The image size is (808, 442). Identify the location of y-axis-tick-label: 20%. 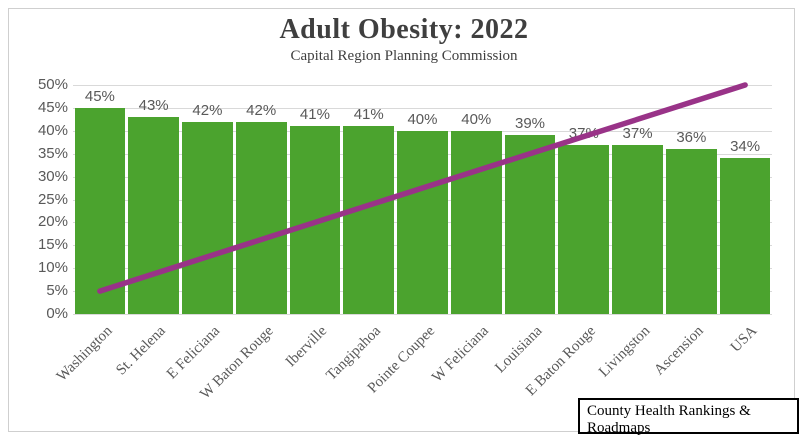
(52, 222).